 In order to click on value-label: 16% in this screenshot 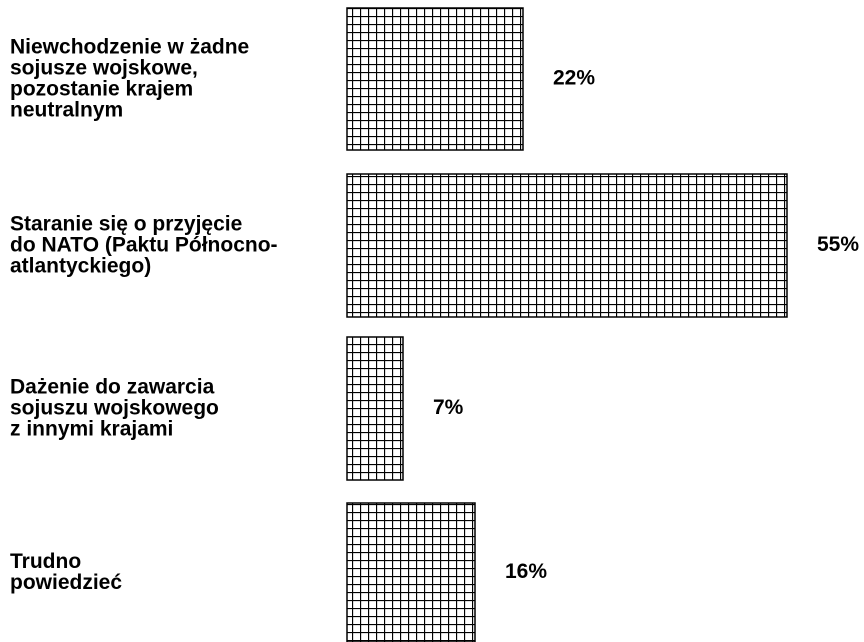, I will do `click(526, 571)`.